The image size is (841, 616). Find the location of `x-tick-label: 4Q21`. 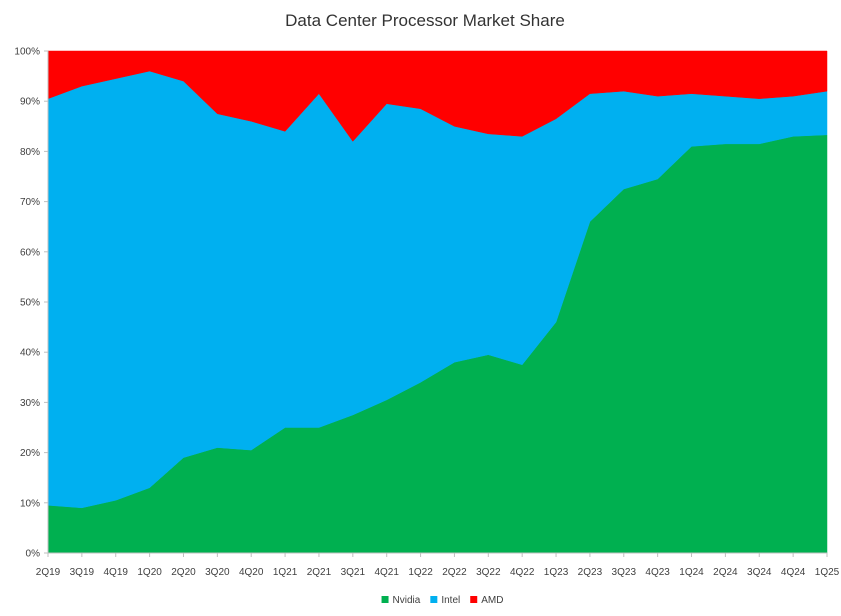

x-tick-label: 4Q21 is located at coordinates (386, 572).